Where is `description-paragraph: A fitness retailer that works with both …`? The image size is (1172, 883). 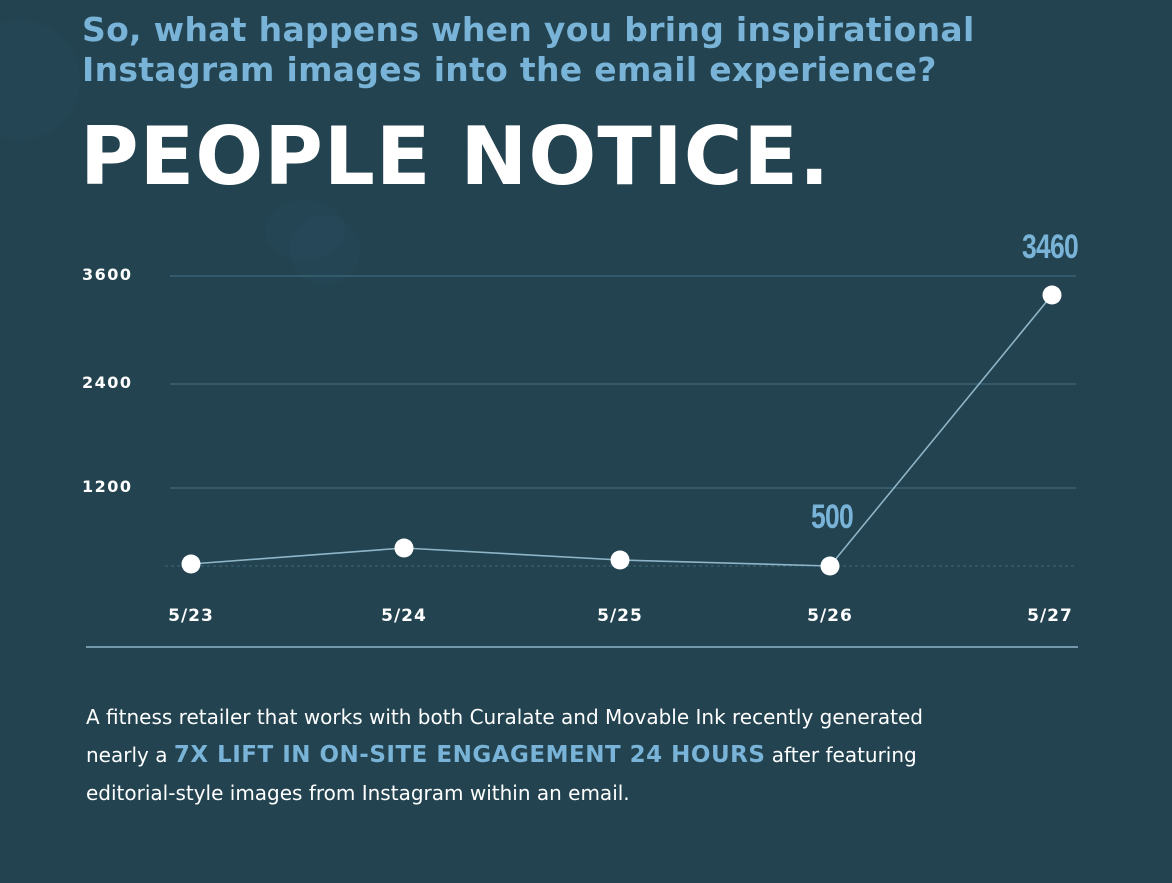 description-paragraph: A fitness retailer that works with both … is located at coordinates (586, 755).